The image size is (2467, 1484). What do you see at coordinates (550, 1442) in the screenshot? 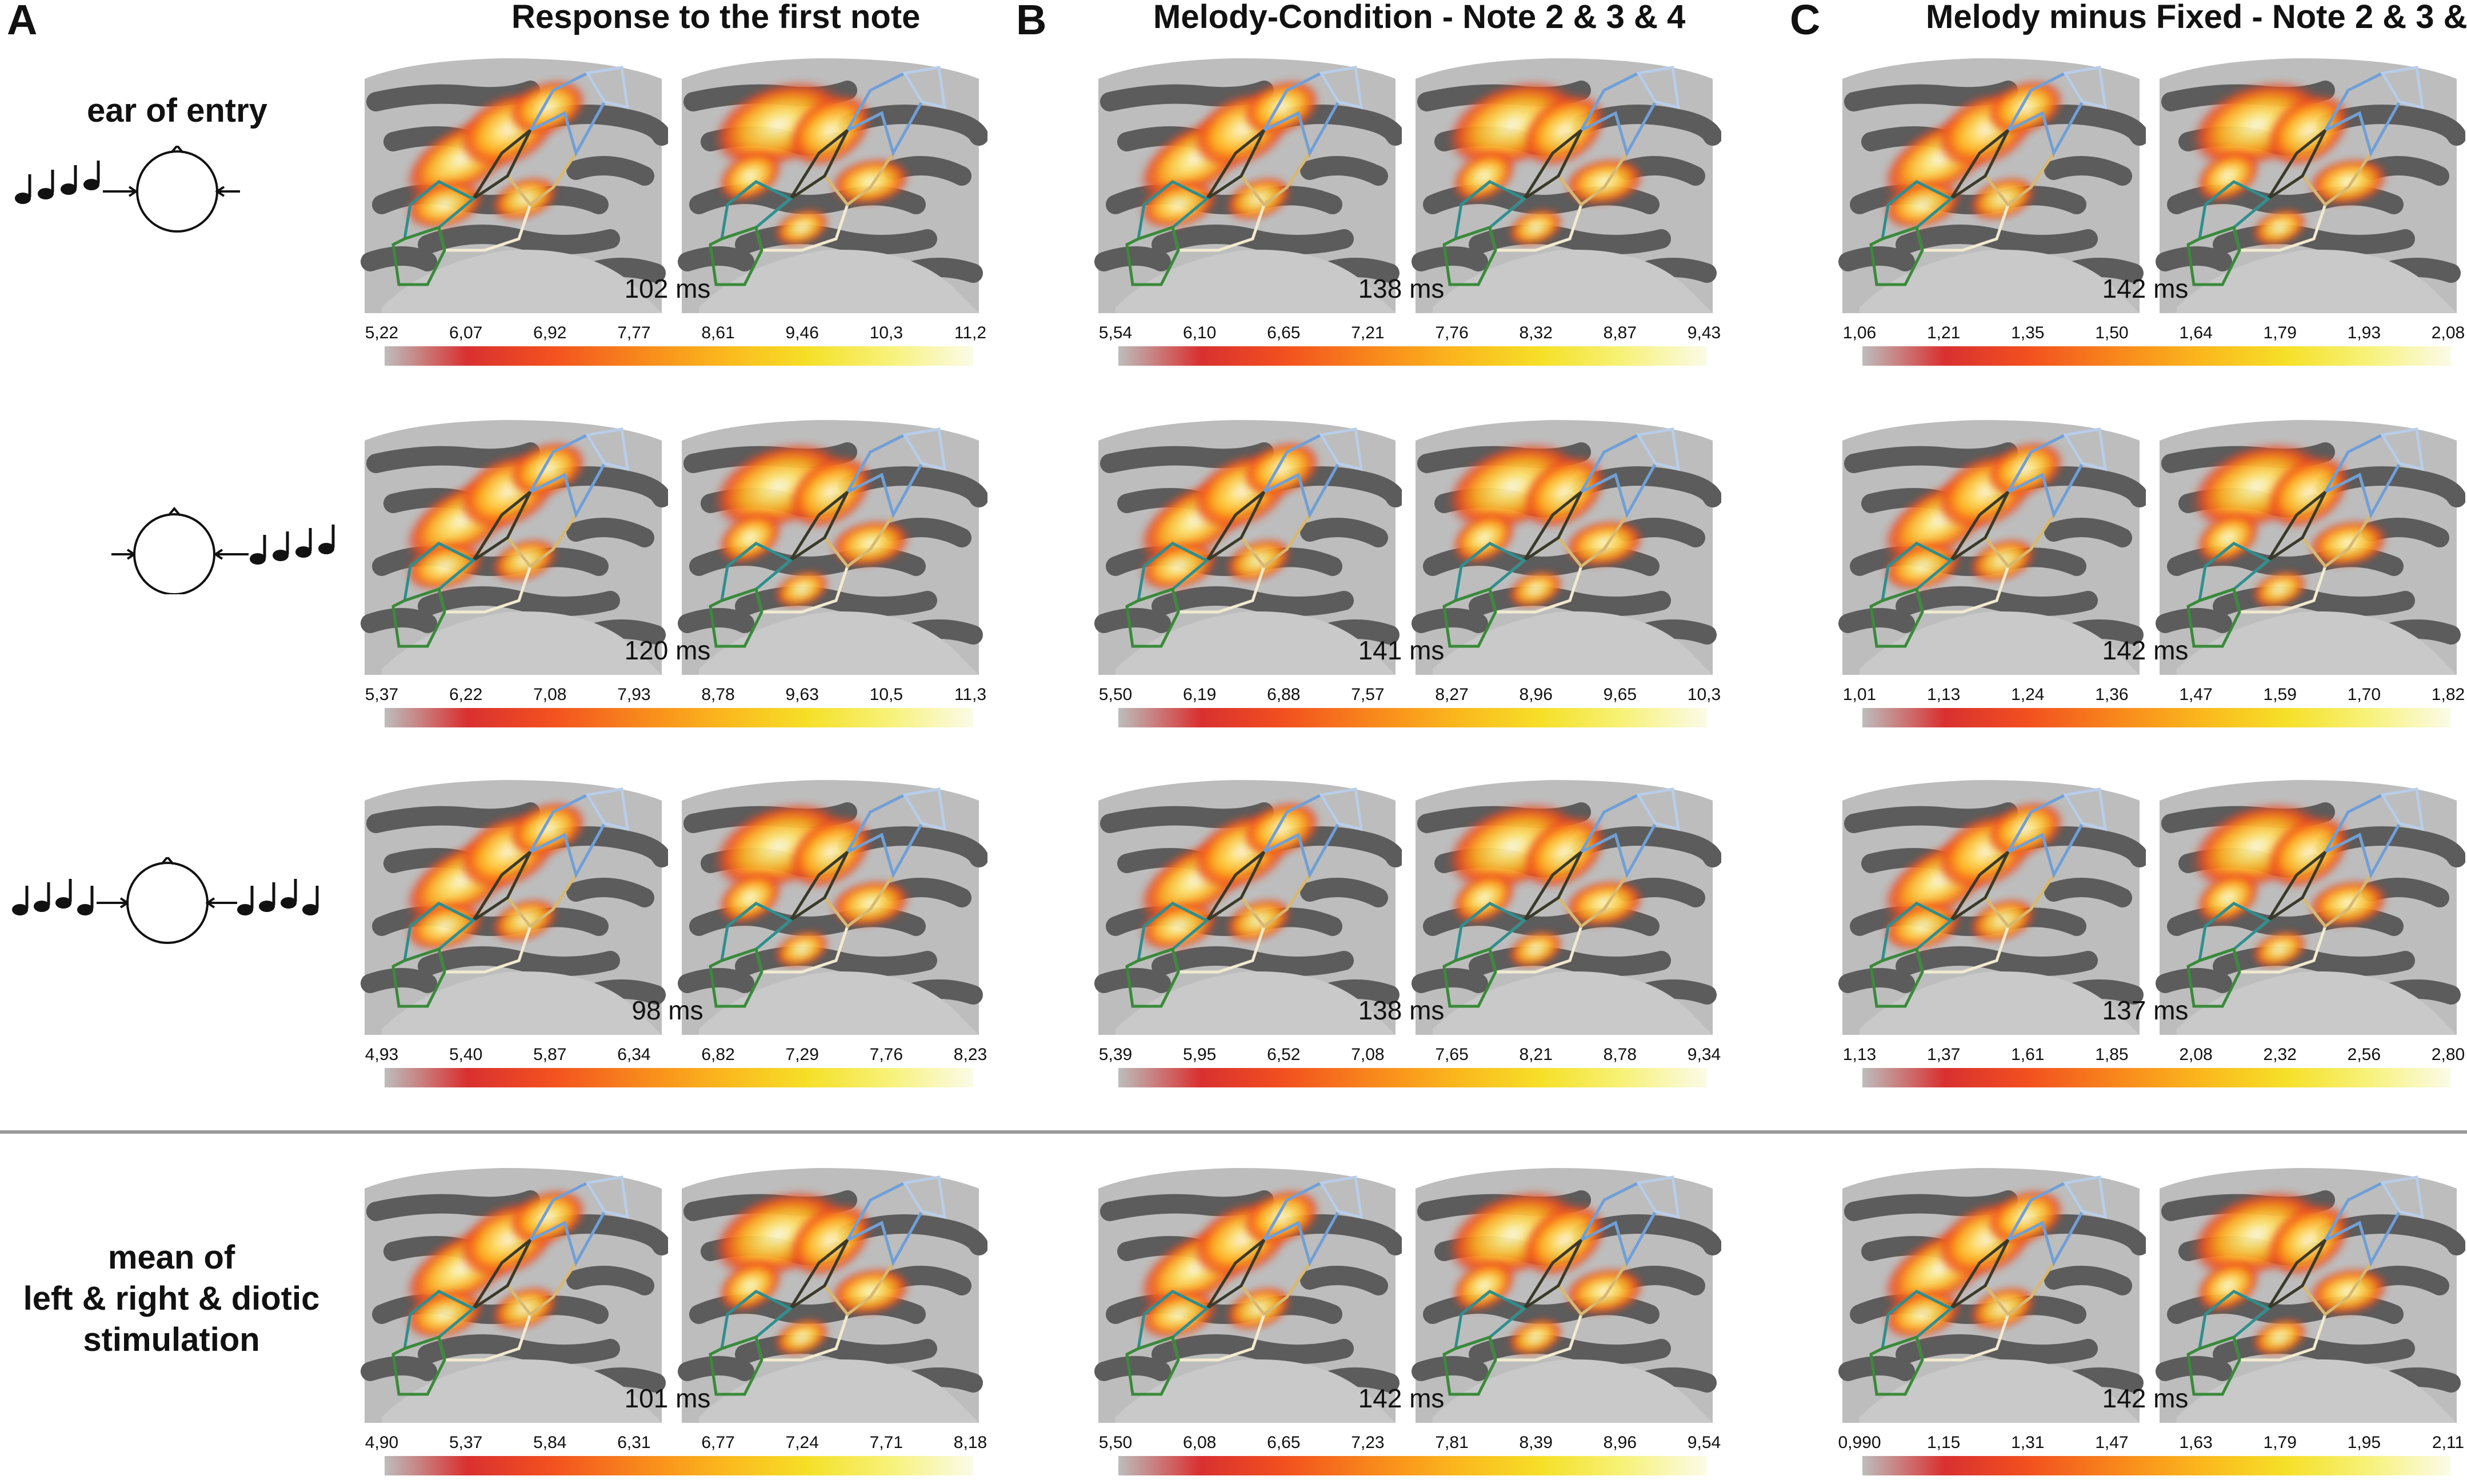
I see `colorbar-tick-label: 5,84` at bounding box center [550, 1442].